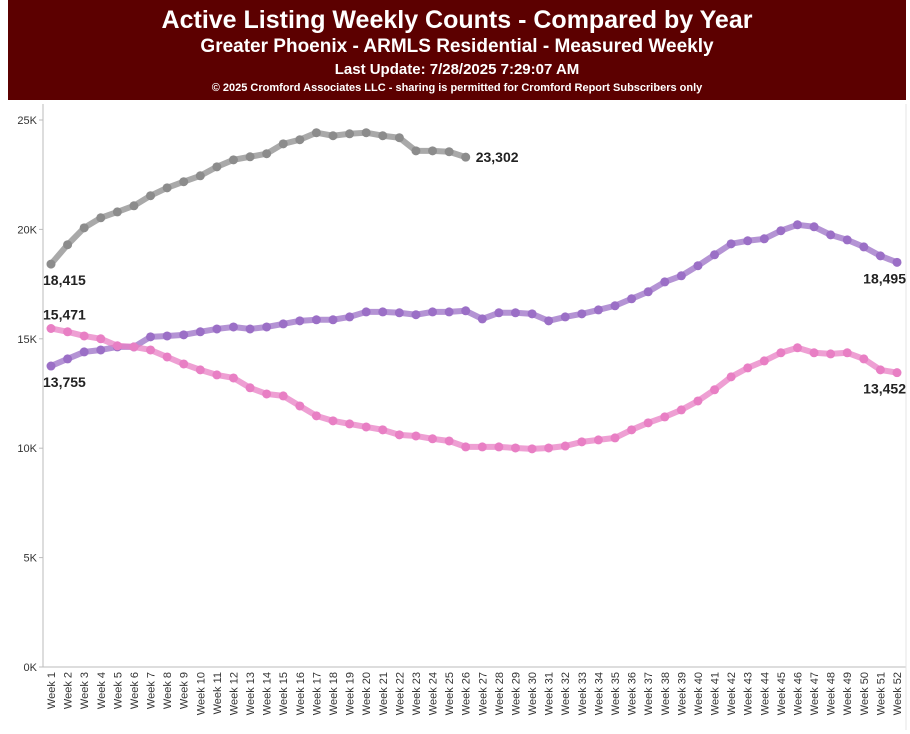  What do you see at coordinates (583, 693) in the screenshot?
I see `x-tick-label: Week 33` at bounding box center [583, 693].